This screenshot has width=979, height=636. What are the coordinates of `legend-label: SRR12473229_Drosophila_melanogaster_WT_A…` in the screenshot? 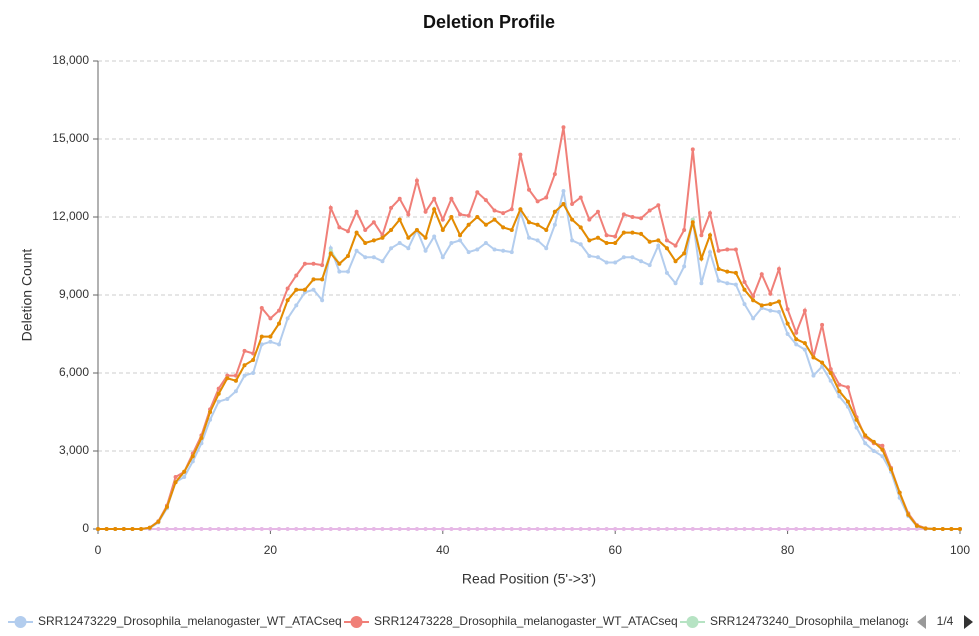 It's located at (190, 621).